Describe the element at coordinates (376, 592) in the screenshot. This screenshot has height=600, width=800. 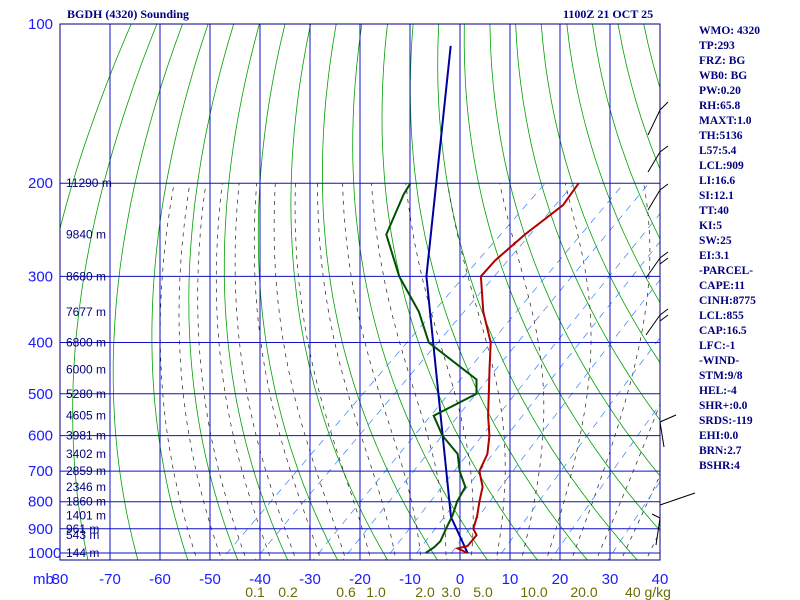
I see `mixing-ratio-label: 1.0` at that location.